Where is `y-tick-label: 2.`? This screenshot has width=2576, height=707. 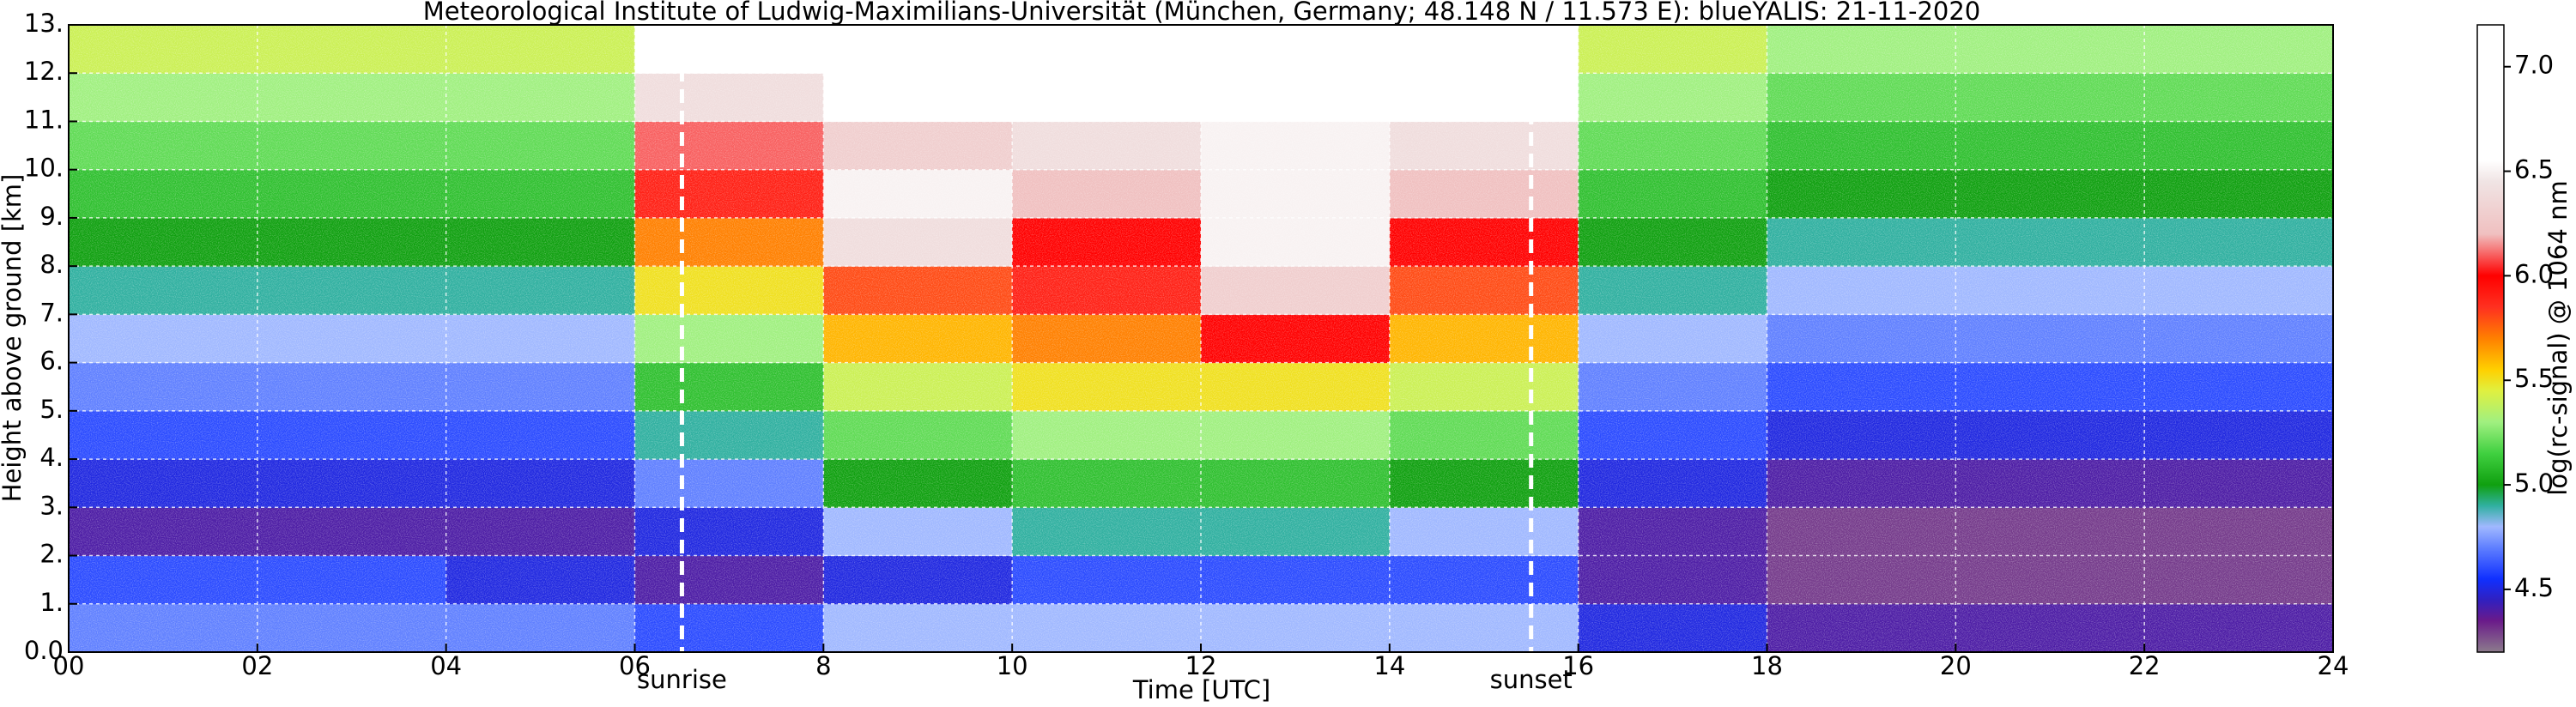
y-tick-label: 2. is located at coordinates (51, 554).